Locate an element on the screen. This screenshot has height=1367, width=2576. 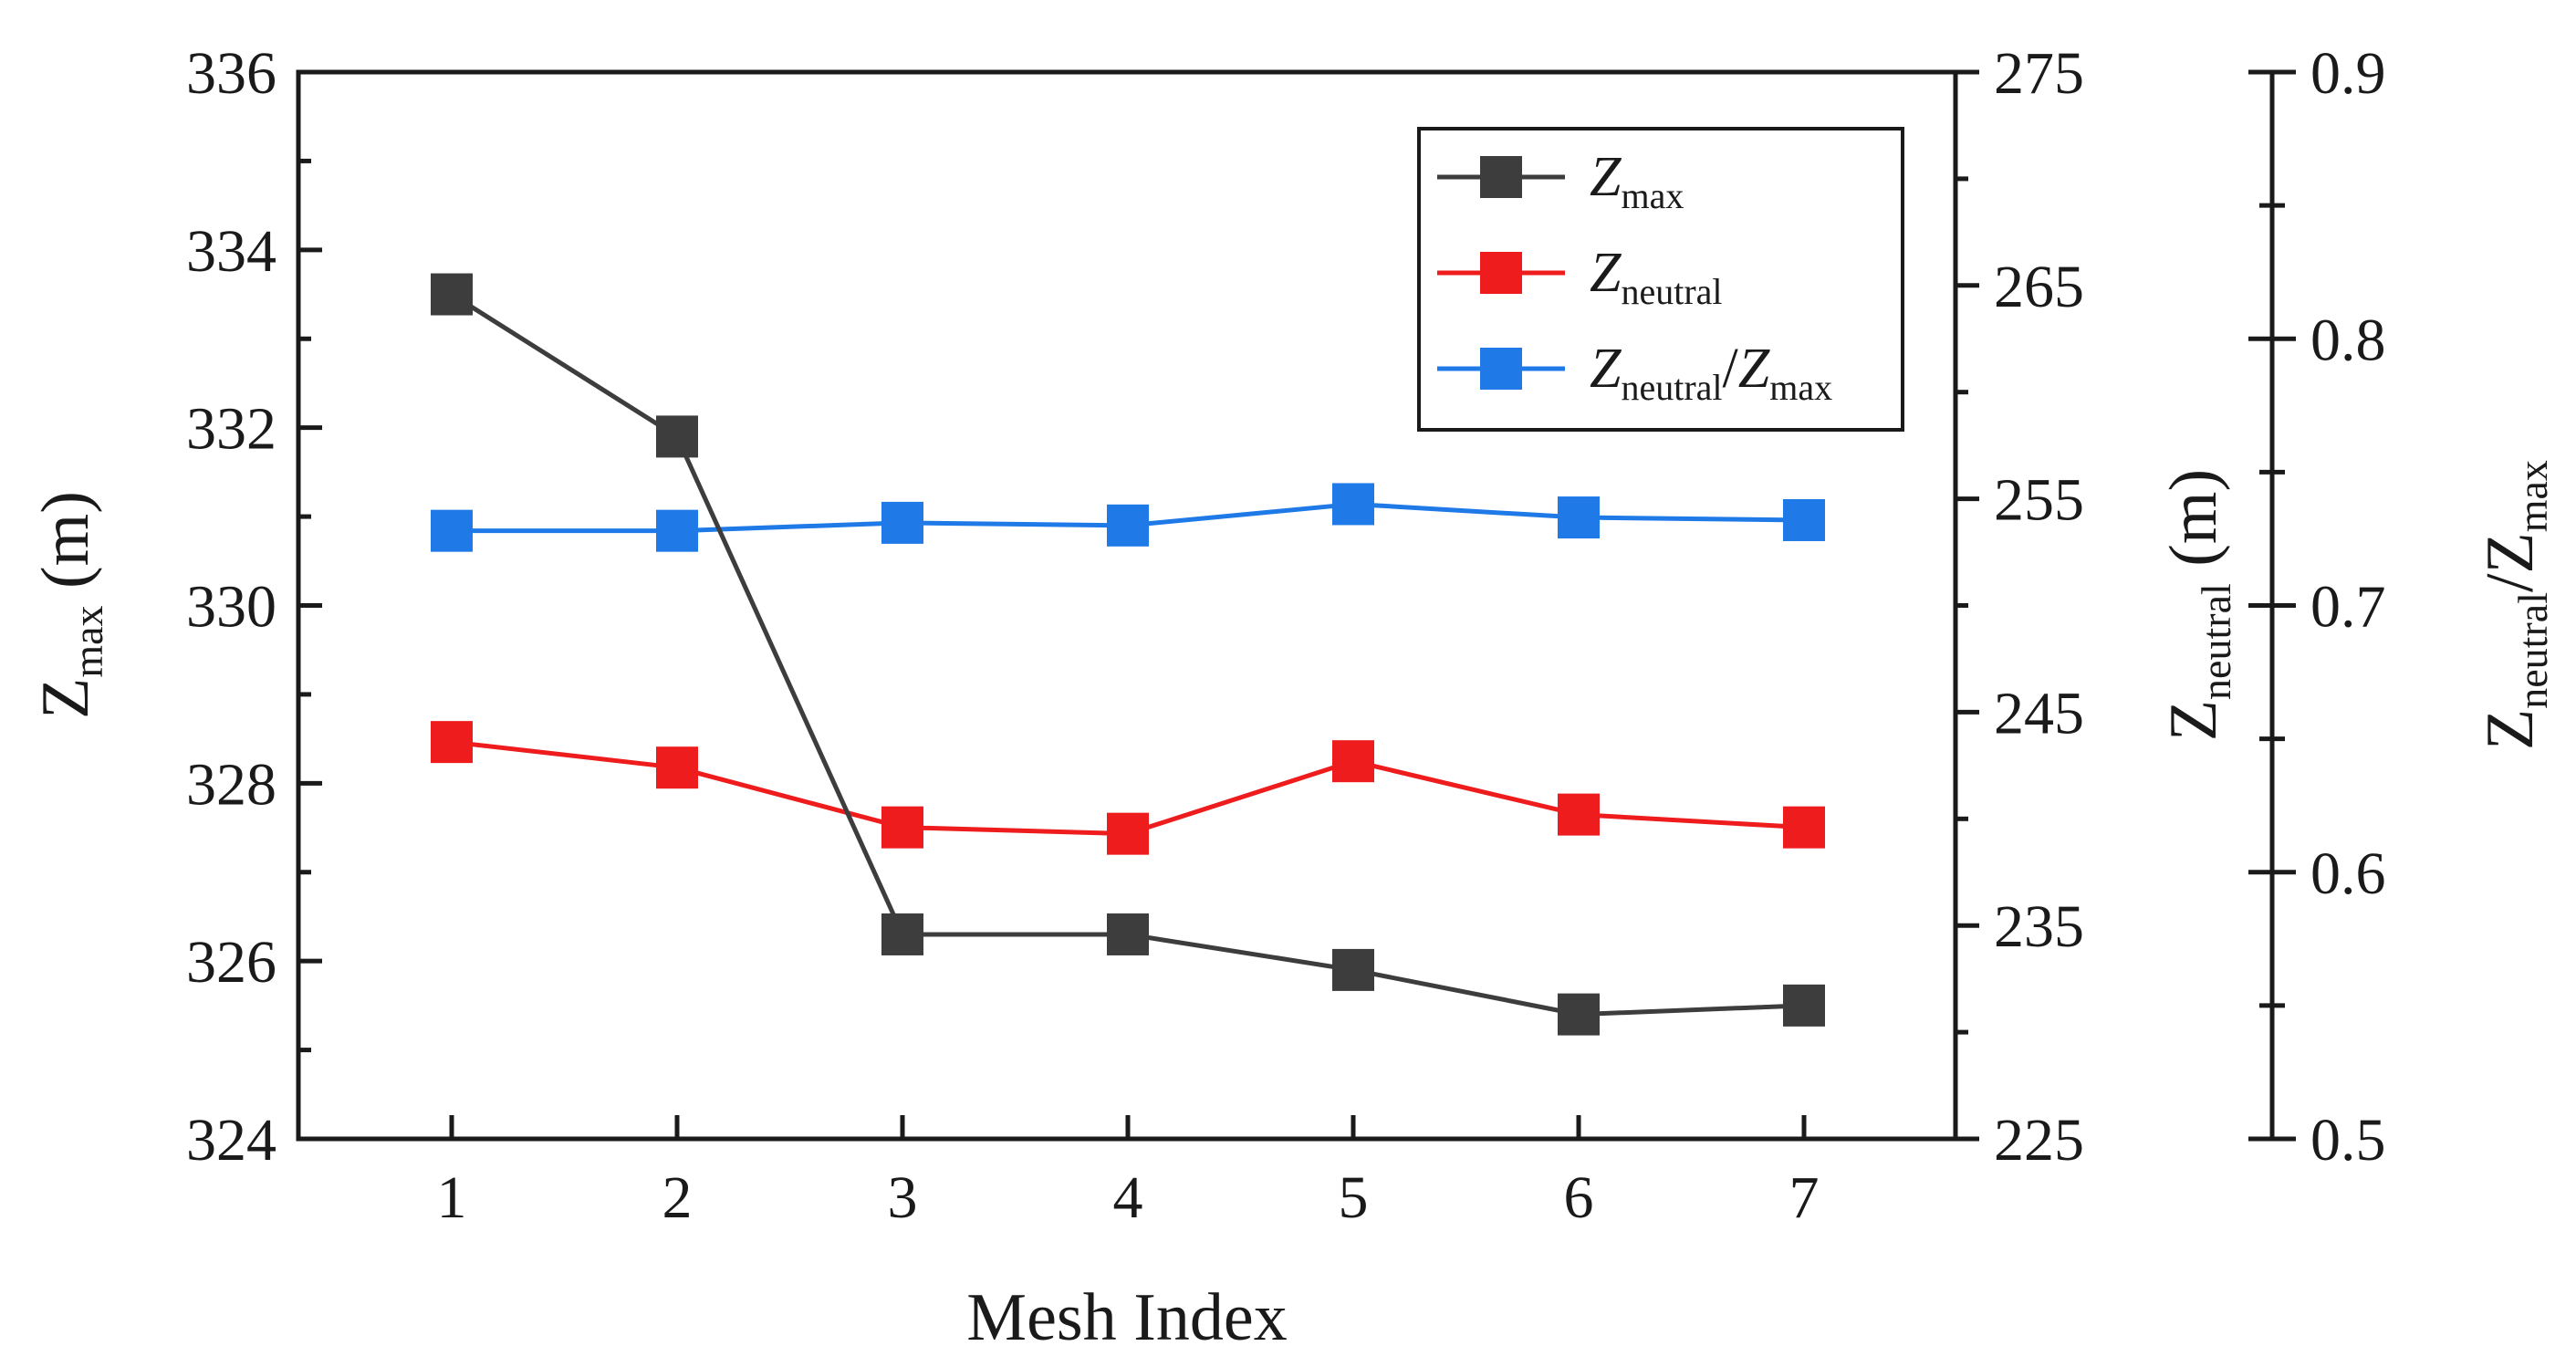
left-axis-title-main: Z is located at coordinates (65, 698).